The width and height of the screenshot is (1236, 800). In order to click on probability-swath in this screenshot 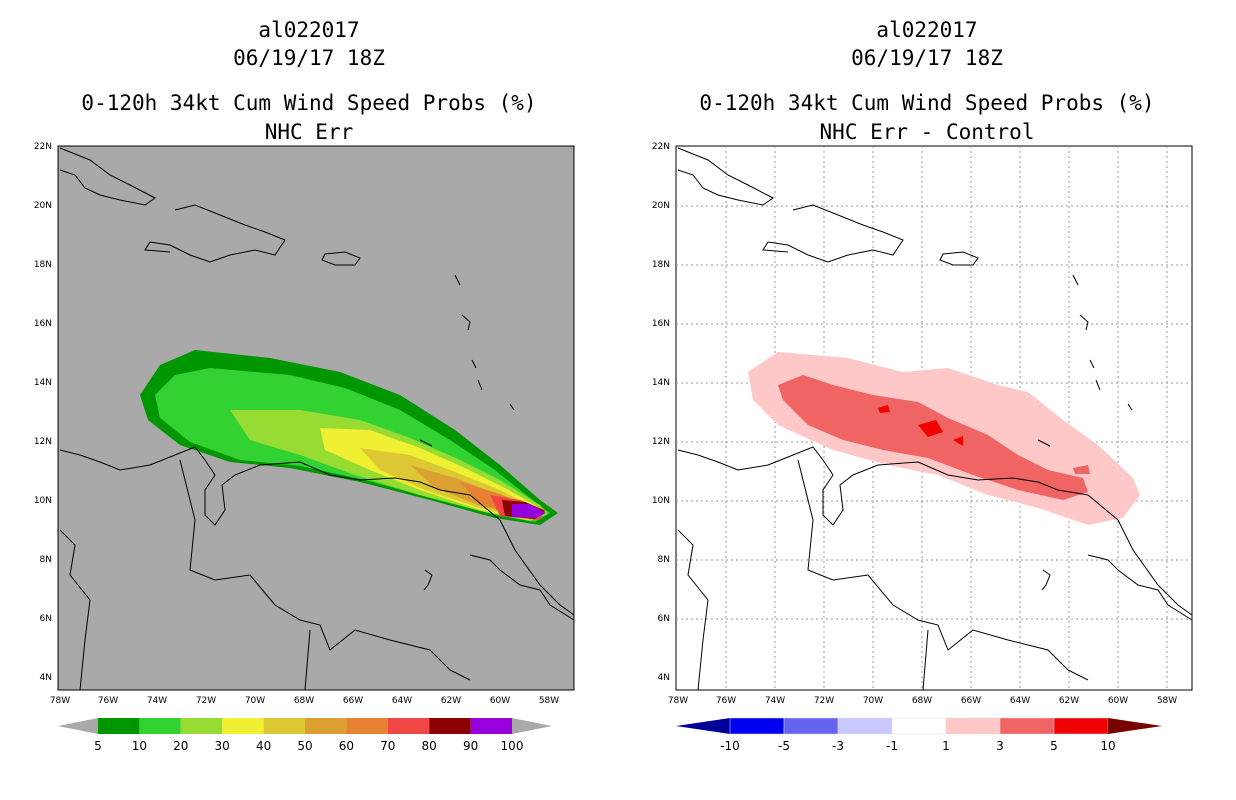, I will do `click(349, 437)`.